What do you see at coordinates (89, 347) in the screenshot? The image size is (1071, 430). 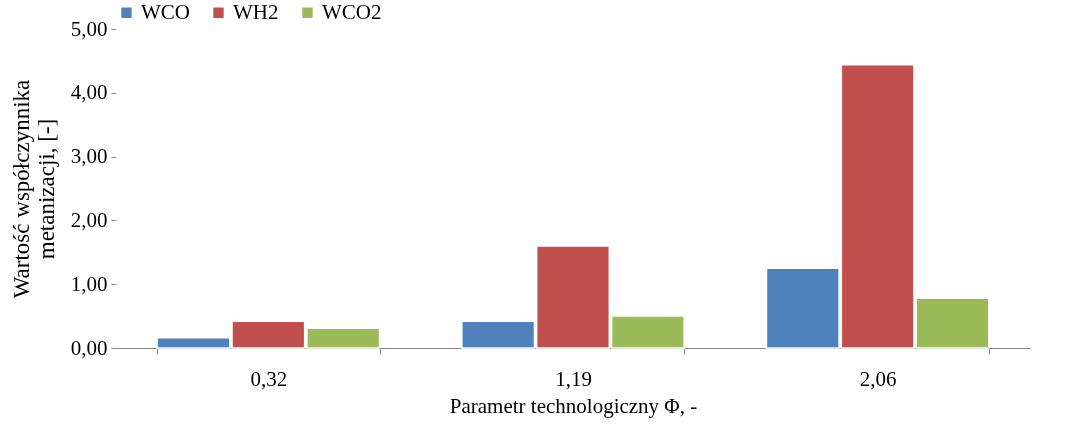 I see `y-tick-label: 0,00` at bounding box center [89, 347].